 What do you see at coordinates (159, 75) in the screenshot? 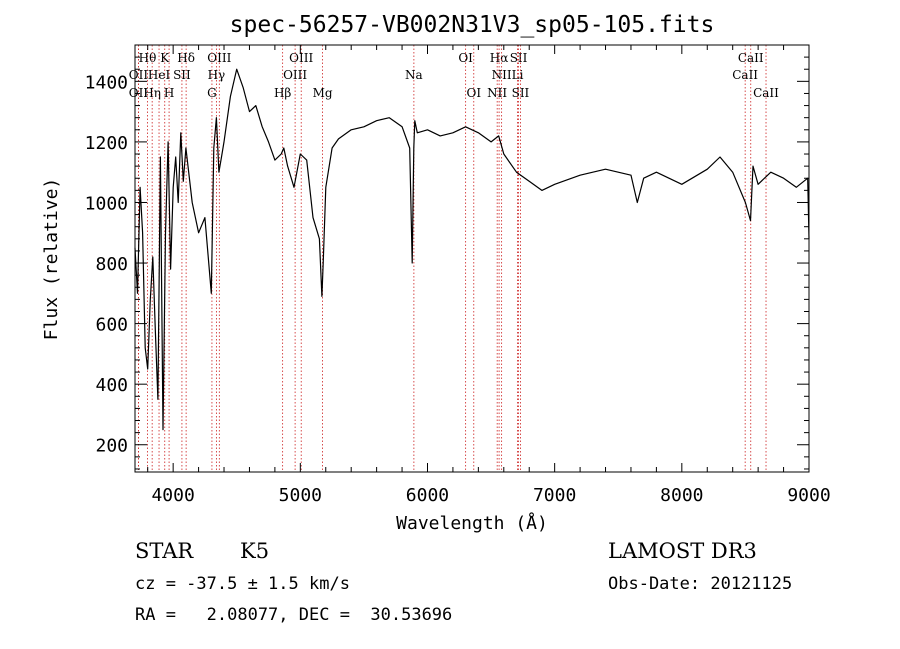
I see `line-label-4: HeI` at bounding box center [159, 75].